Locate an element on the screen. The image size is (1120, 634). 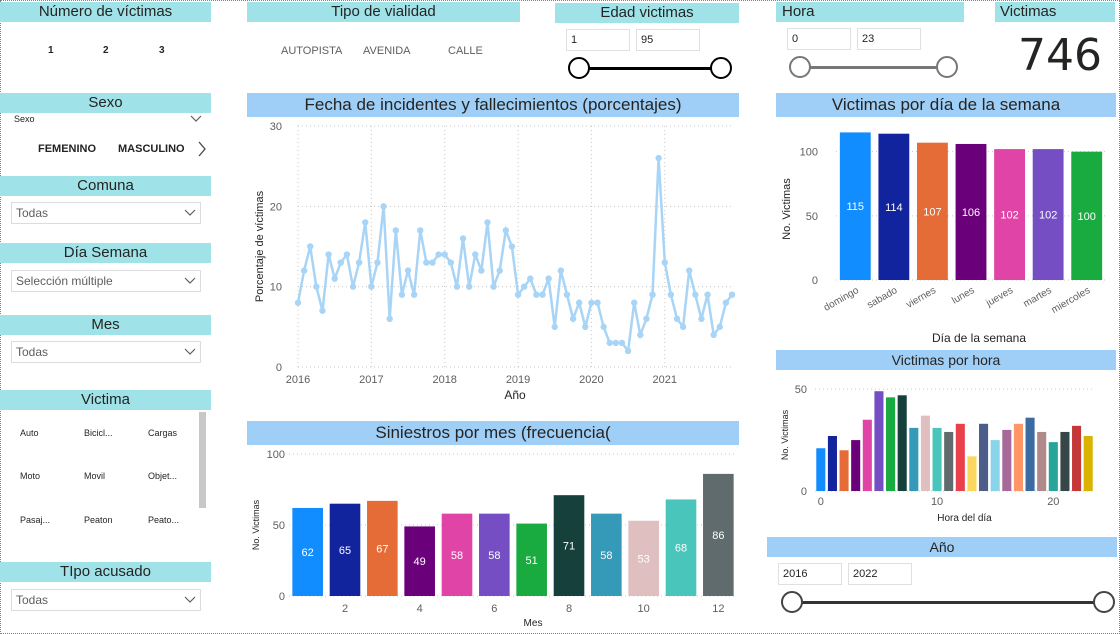
hour-chart-x-axis-label: Hora del día is located at coordinates (964, 518).